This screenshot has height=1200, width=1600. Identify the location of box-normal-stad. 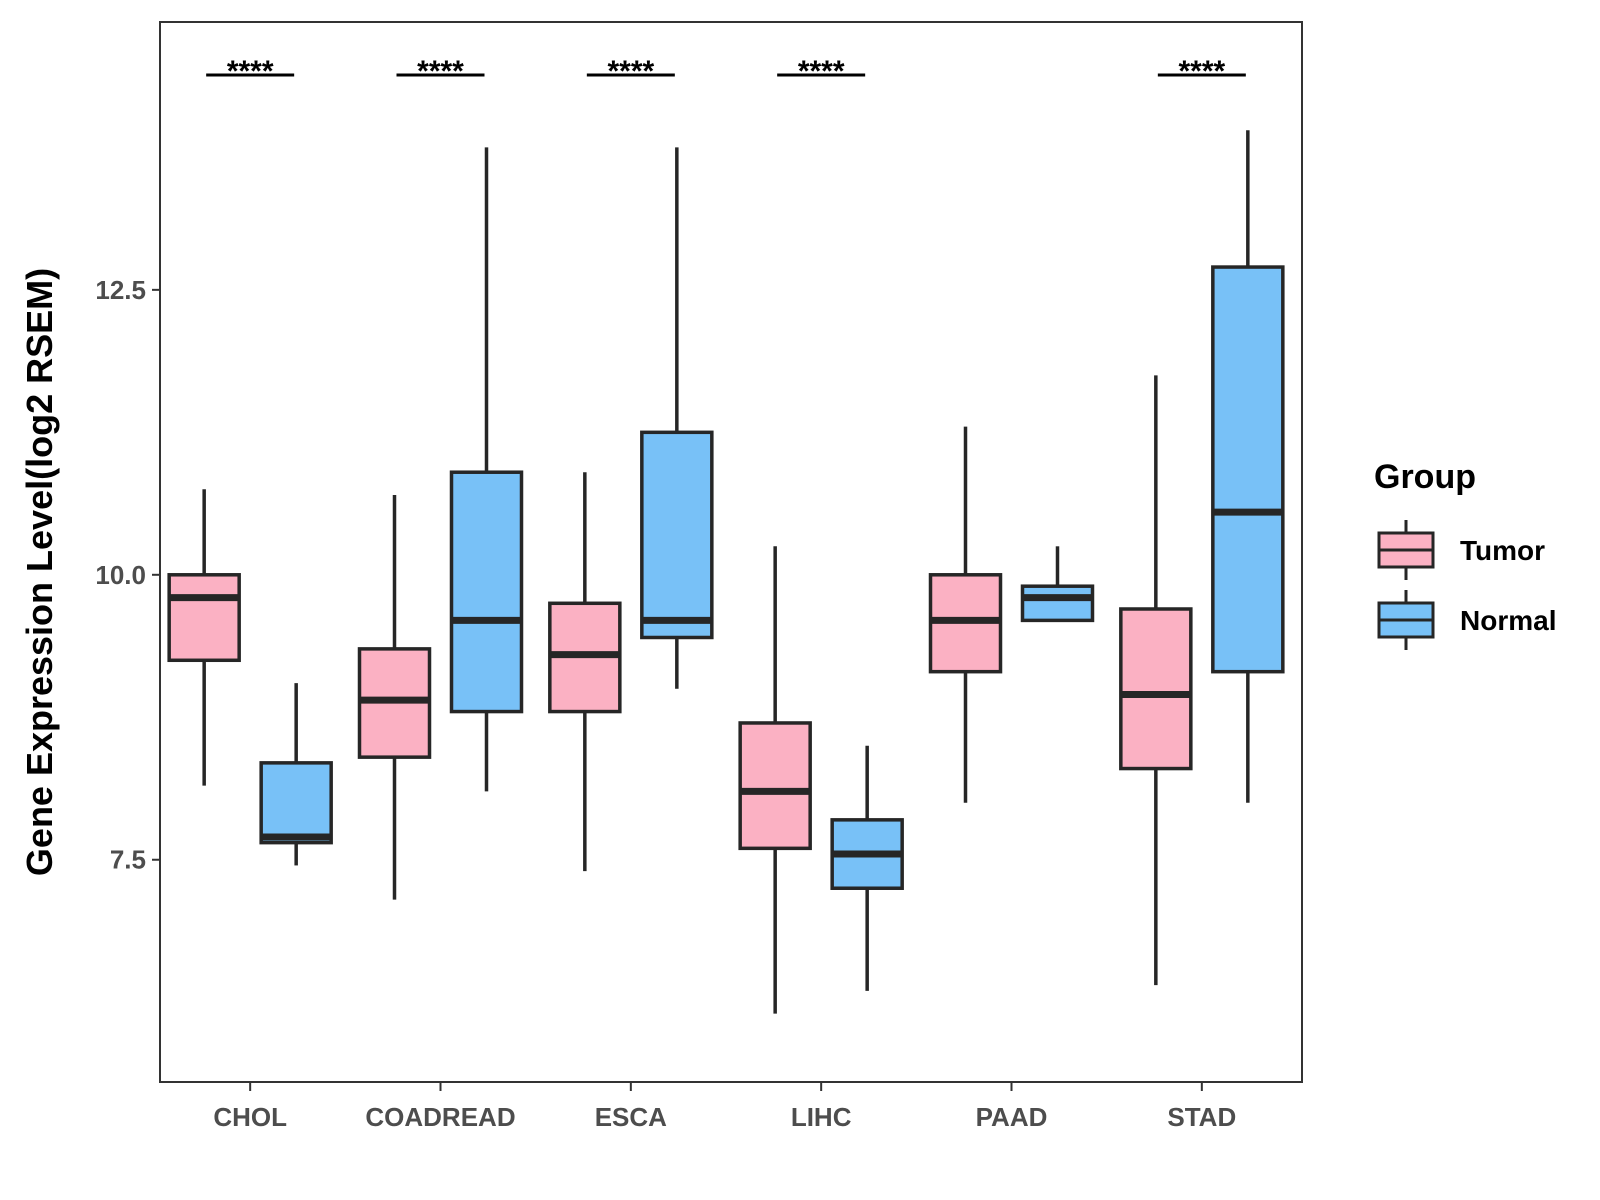
(1248, 466).